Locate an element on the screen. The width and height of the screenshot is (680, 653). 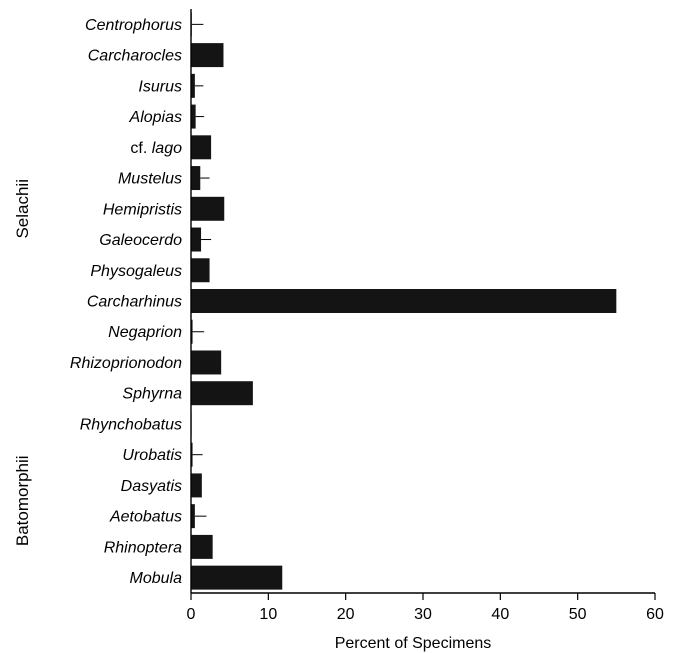
category-label: Mustelus is located at coordinates (150, 179).